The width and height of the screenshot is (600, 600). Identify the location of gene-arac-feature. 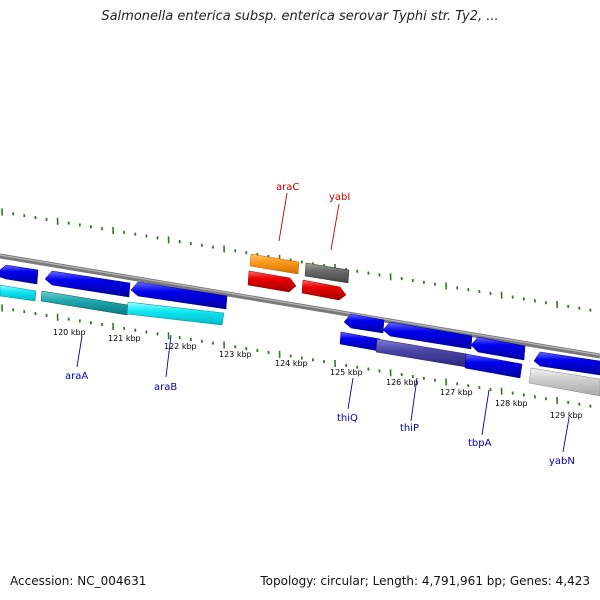
(274, 264).